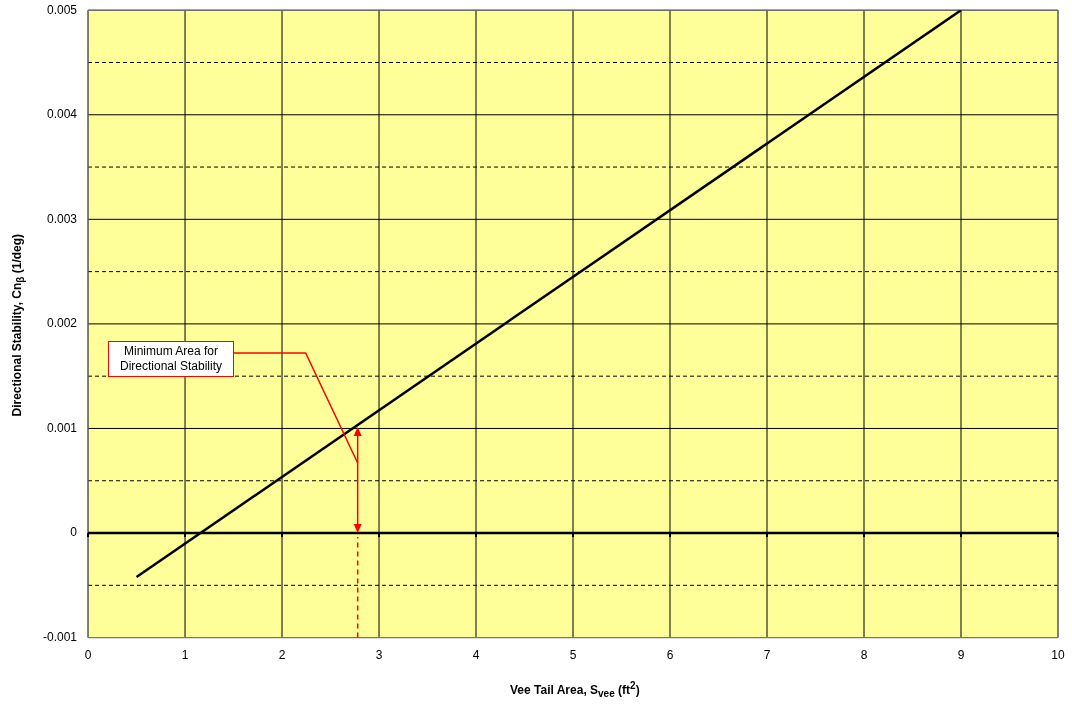 The width and height of the screenshot is (1072, 706). Describe the element at coordinates (185, 655) in the screenshot. I see `x-tick-label: 1` at that location.